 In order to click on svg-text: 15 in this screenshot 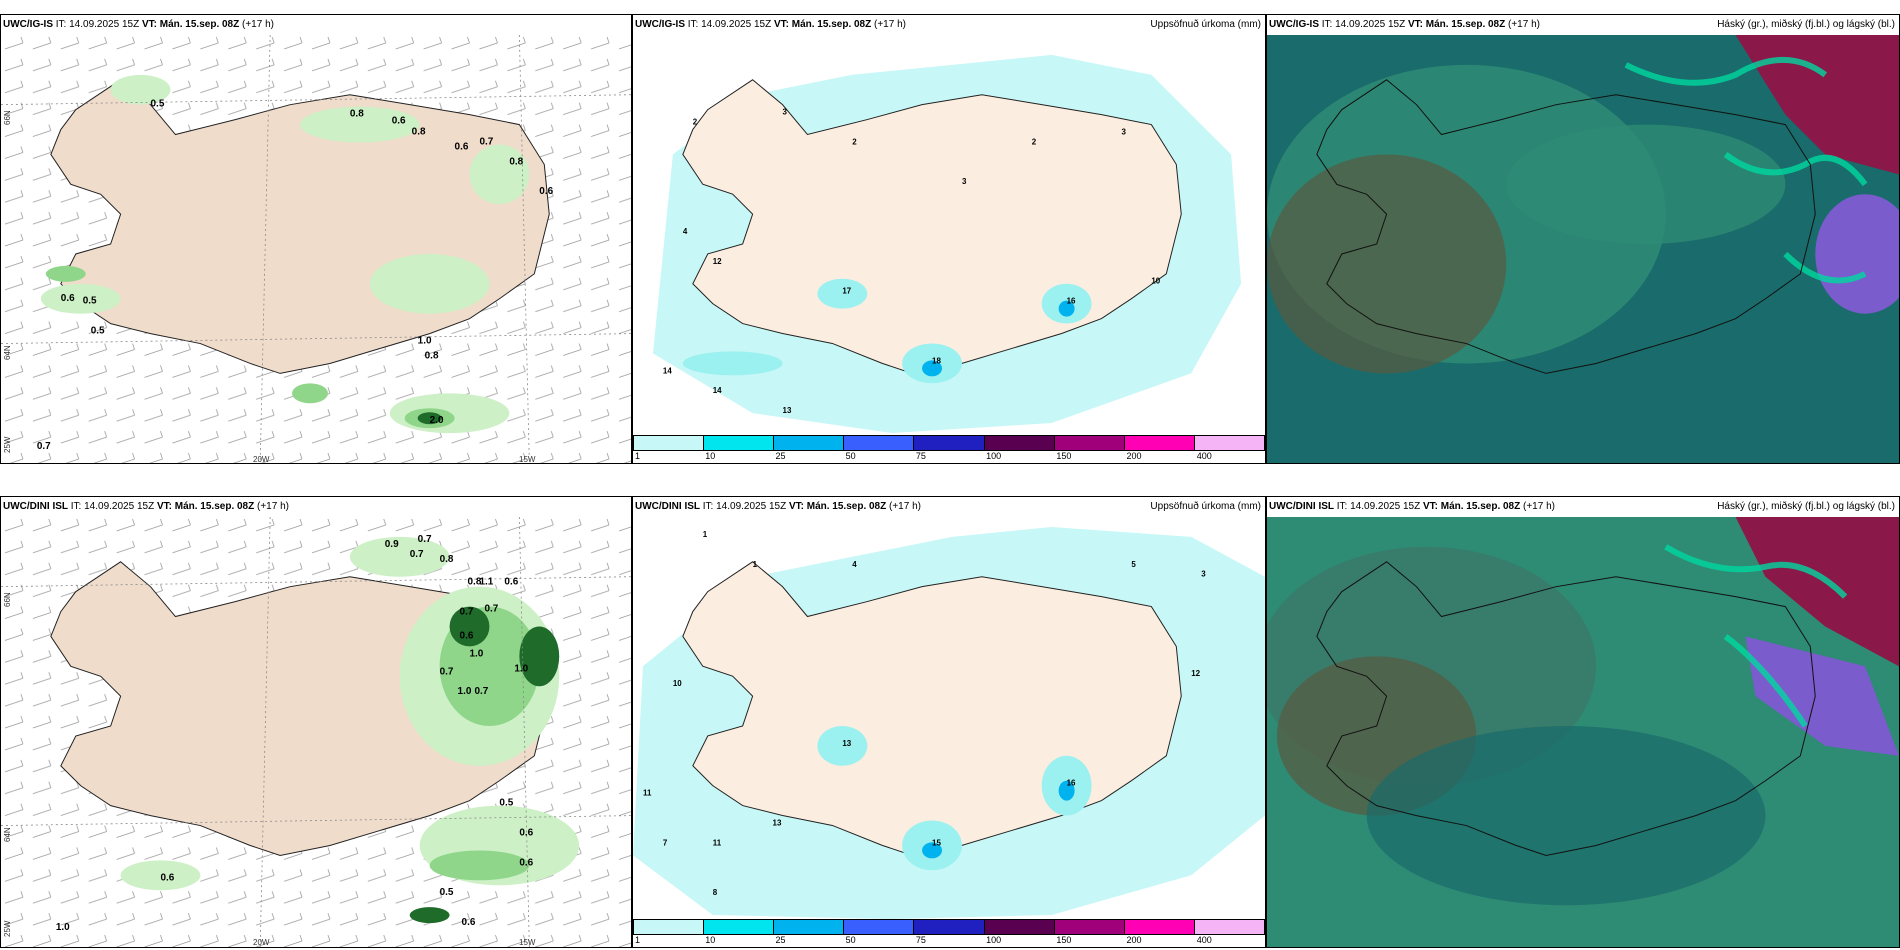, I will do `click(936, 842)`.